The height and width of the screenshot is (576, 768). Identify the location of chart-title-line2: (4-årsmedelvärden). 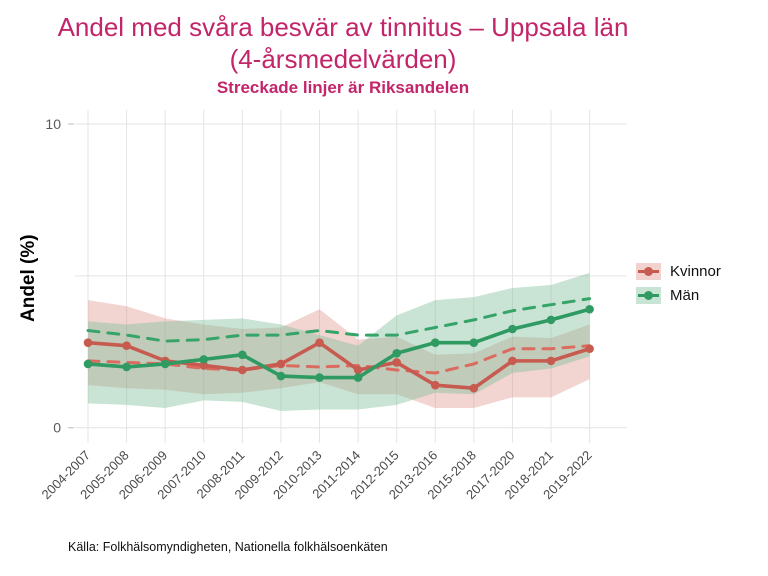
(343, 59).